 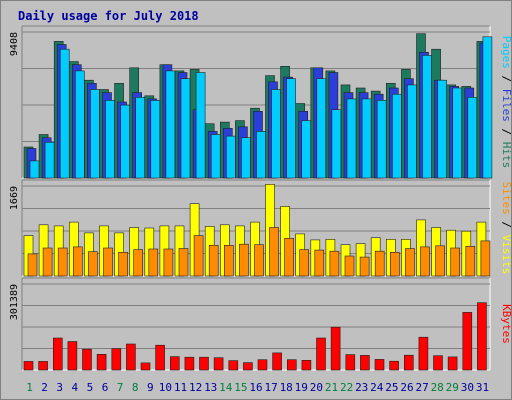 I want to click on legend-entry: Pages, so click(x=506, y=52).